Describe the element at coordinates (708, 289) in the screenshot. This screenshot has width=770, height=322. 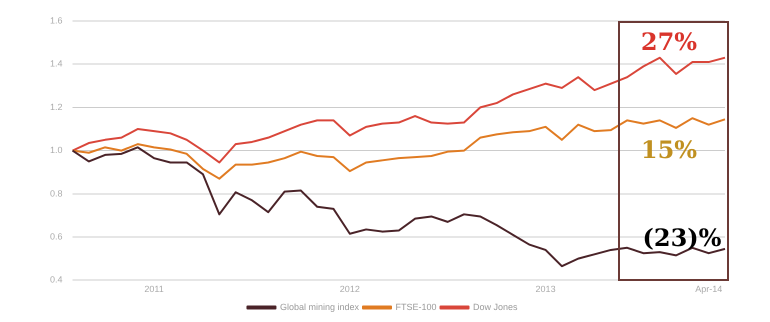
I see `x-tick-label: Apr-14` at that location.